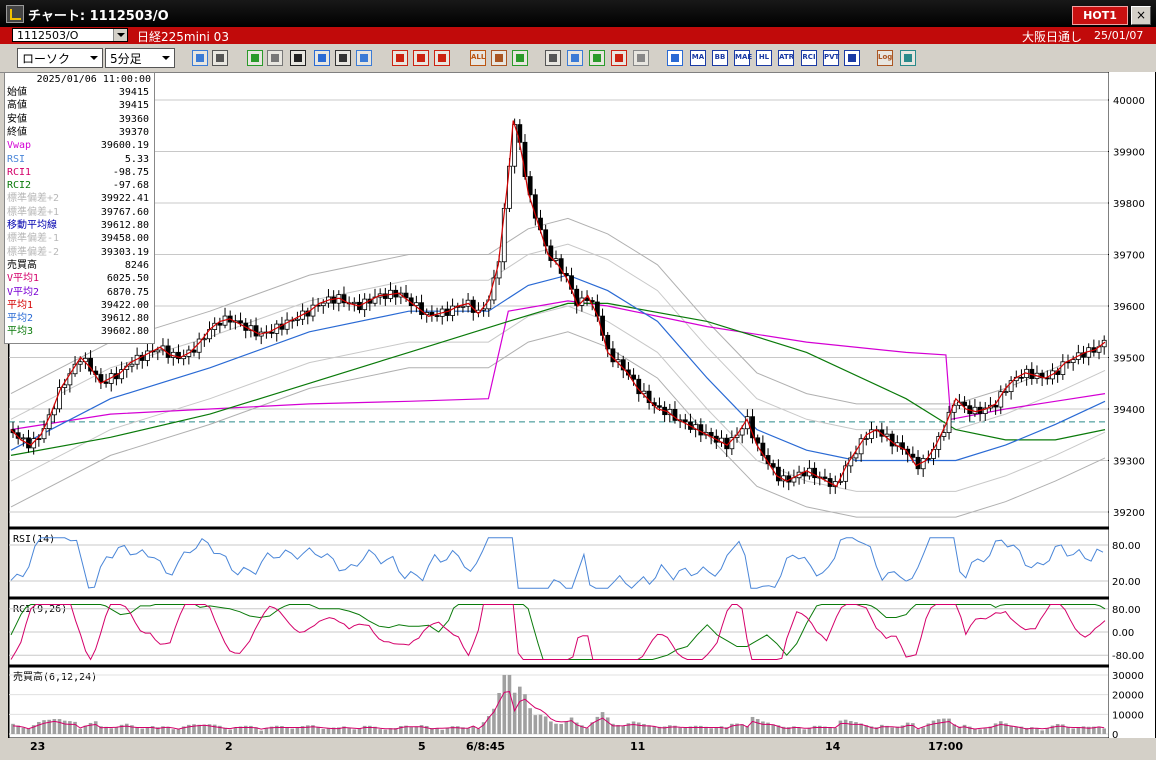 This screenshot has width=1156, height=760. I want to click on trash-icon, so click(364, 58).